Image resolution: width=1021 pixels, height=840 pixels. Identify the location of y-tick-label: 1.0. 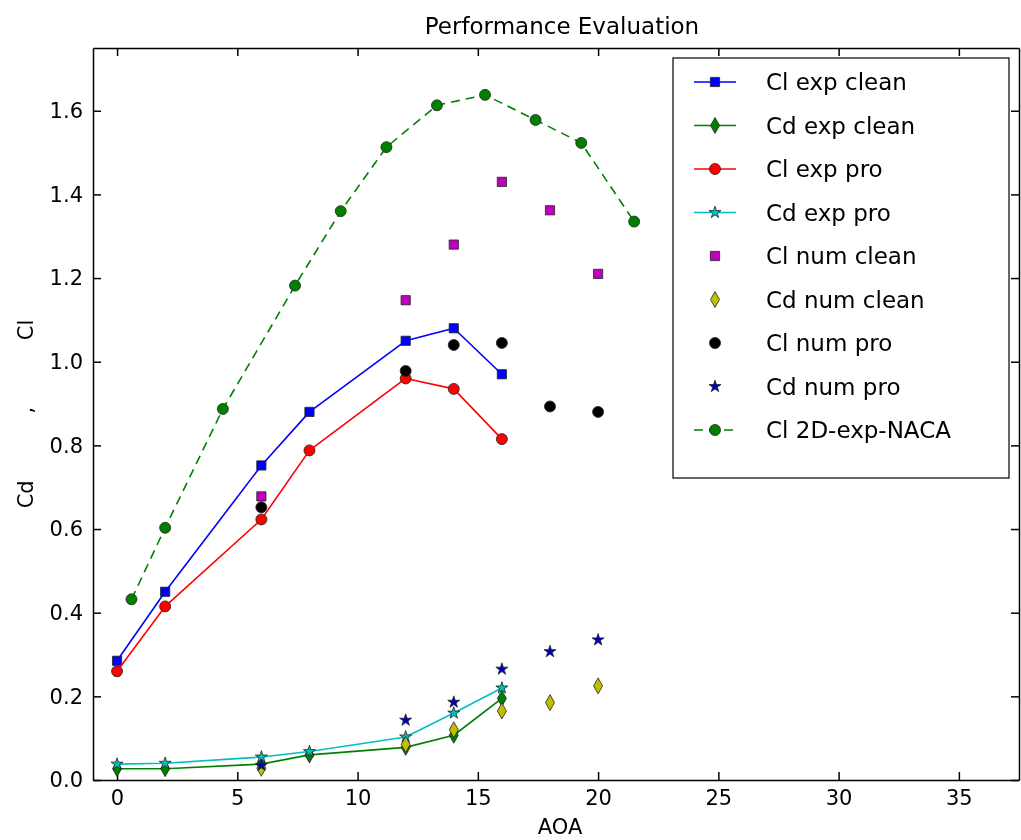
(66, 361).